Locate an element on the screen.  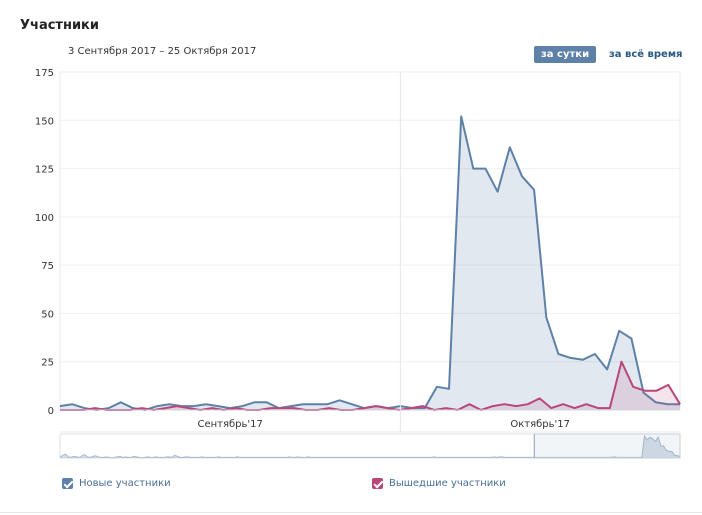
y-tick-label: 75 is located at coordinates (47, 266).